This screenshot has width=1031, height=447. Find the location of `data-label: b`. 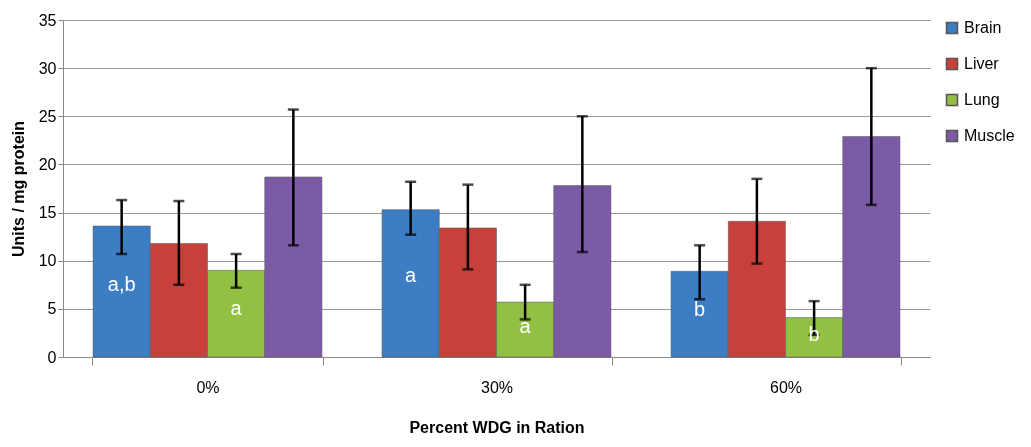

data-label: b is located at coordinates (700, 308).